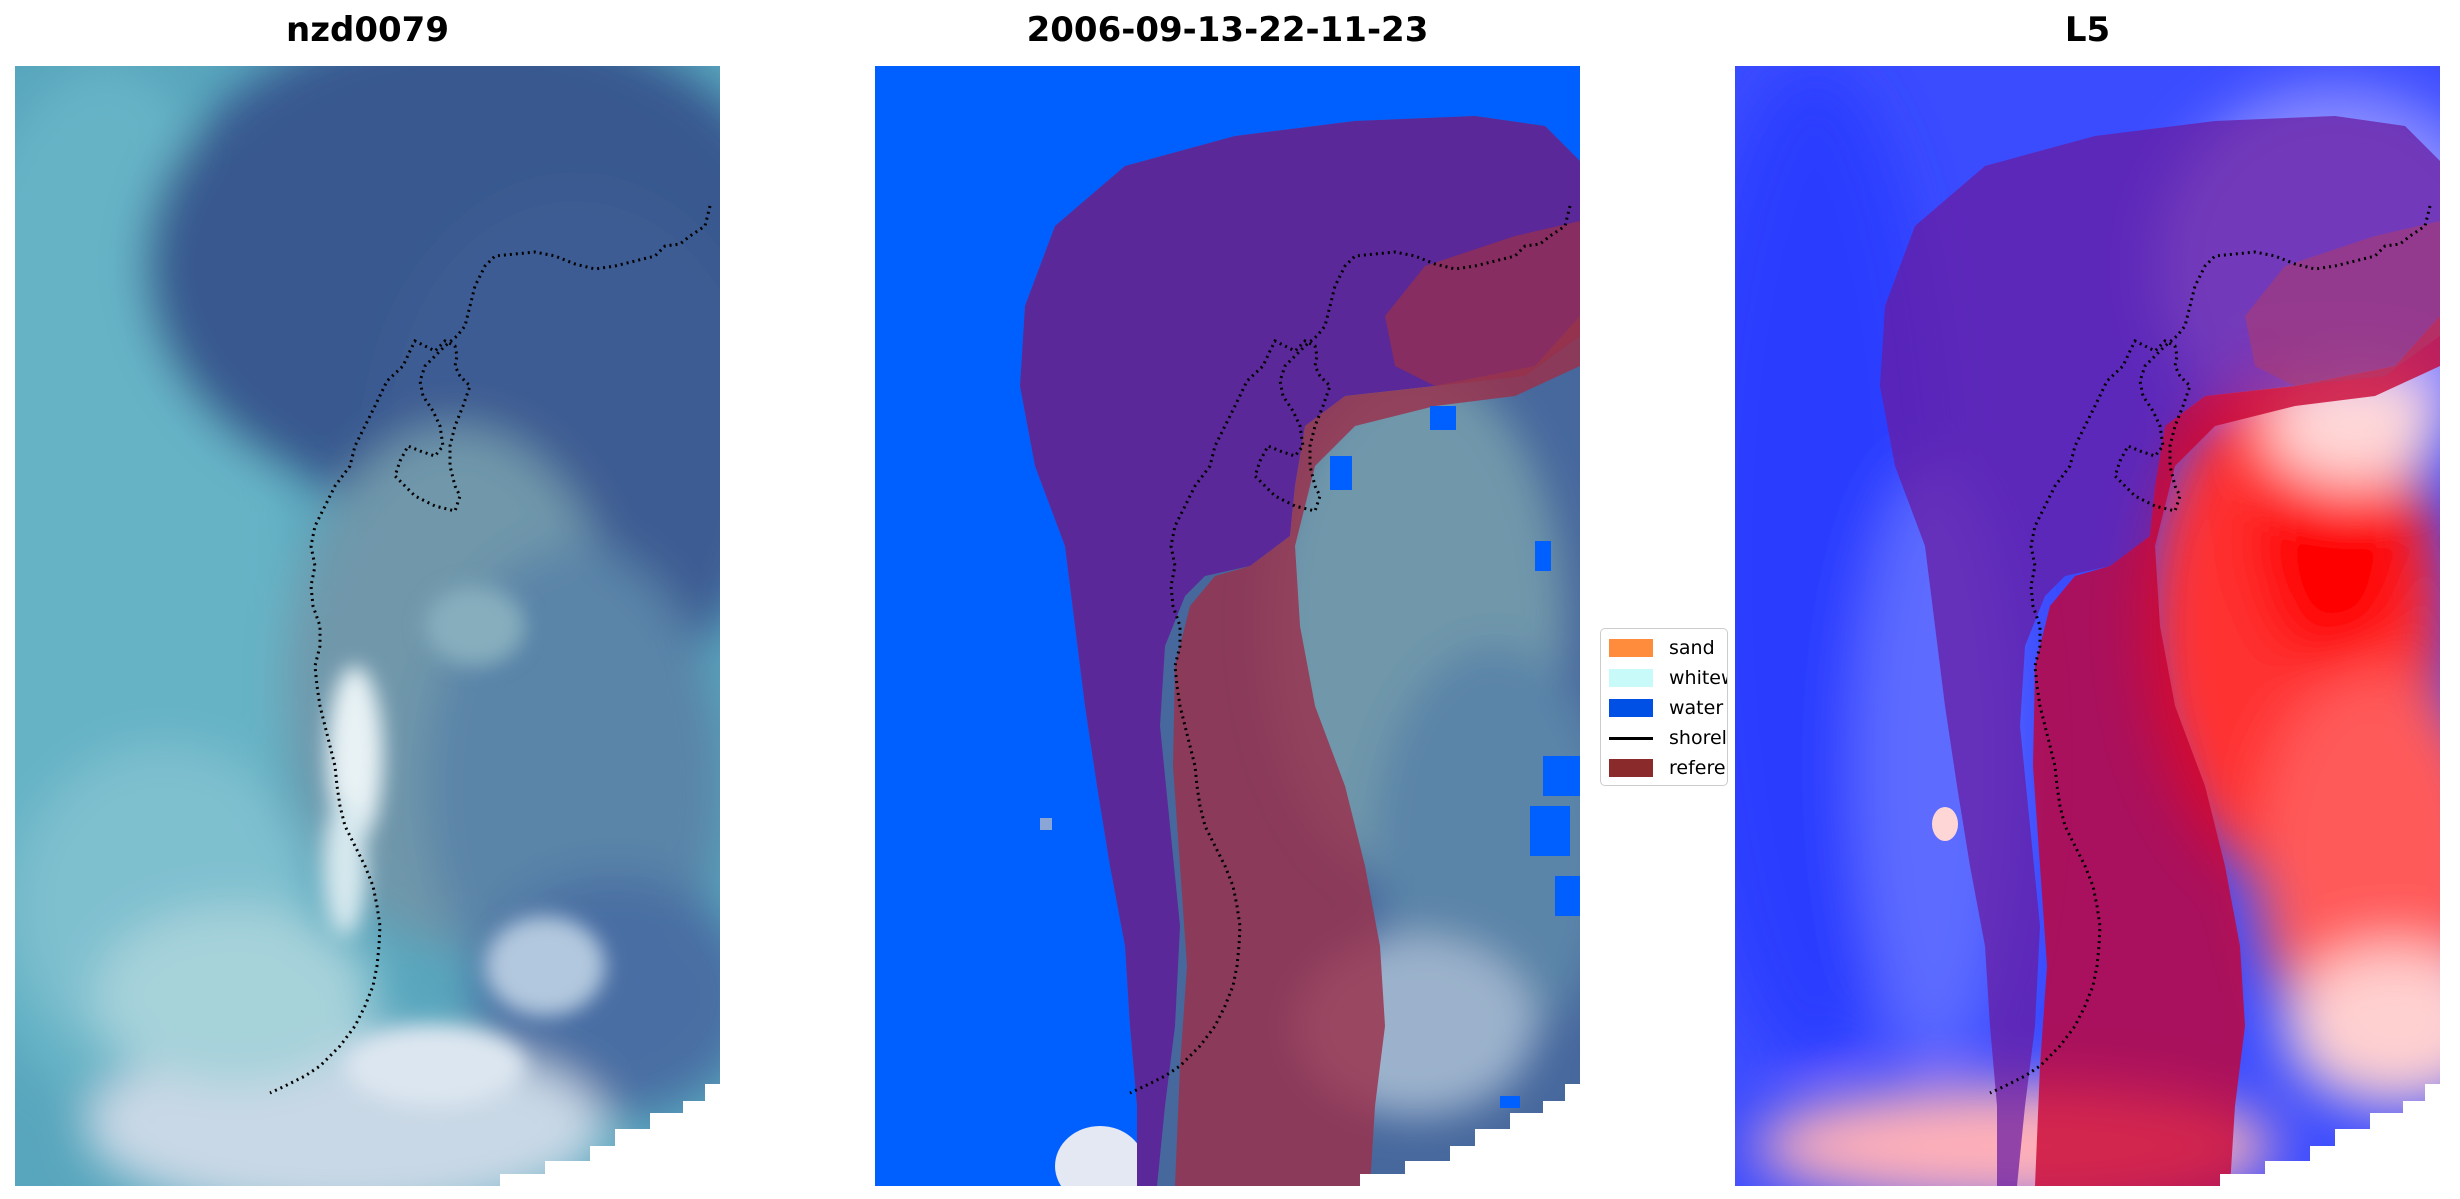  What do you see at coordinates (2087, 30) in the screenshot?
I see `panel-title-index: L5` at bounding box center [2087, 30].